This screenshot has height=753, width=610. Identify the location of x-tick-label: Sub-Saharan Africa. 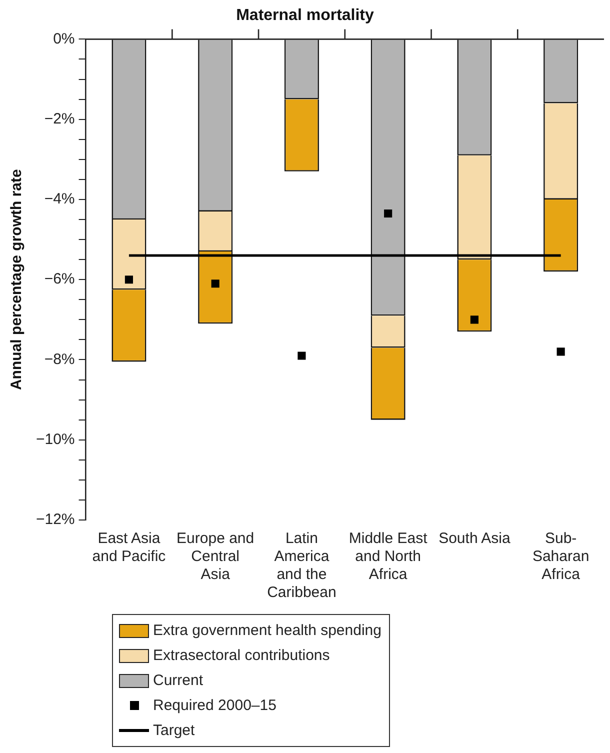
(561, 557).